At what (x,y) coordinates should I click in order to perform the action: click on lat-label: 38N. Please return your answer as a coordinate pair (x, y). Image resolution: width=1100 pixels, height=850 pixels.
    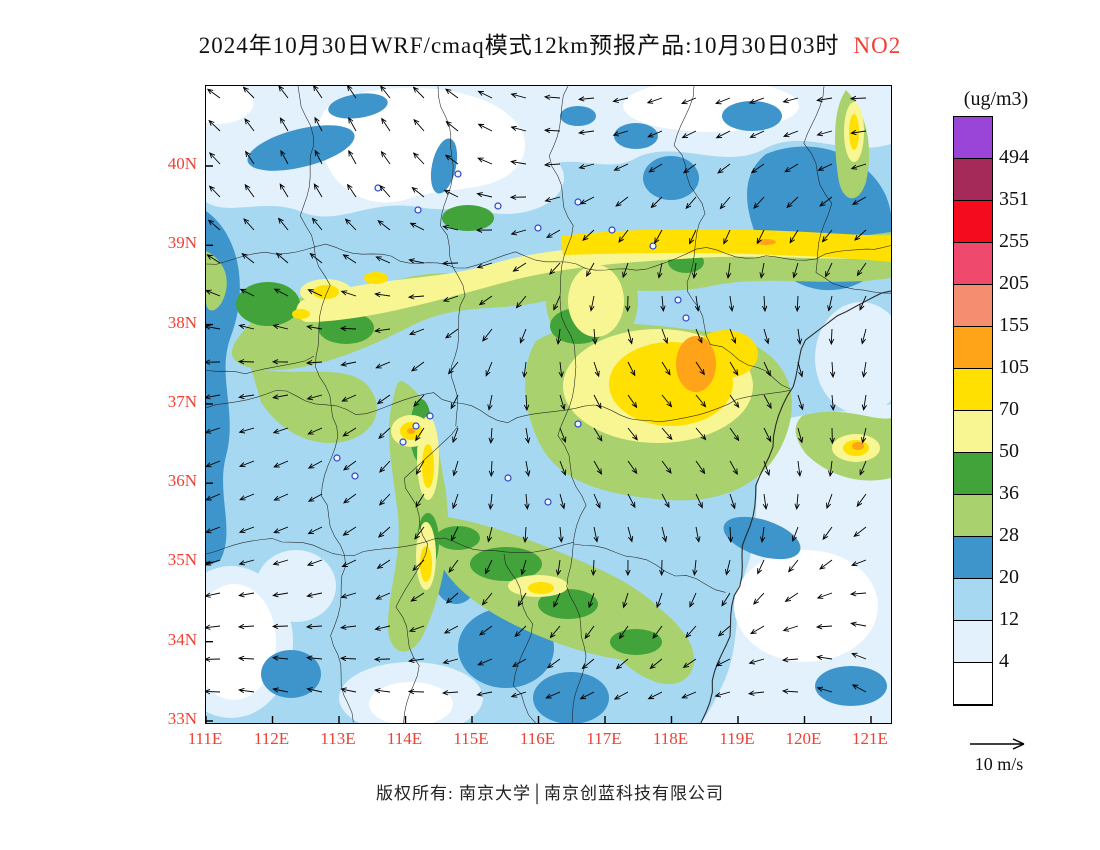
    Looking at the image, I should click on (182, 322).